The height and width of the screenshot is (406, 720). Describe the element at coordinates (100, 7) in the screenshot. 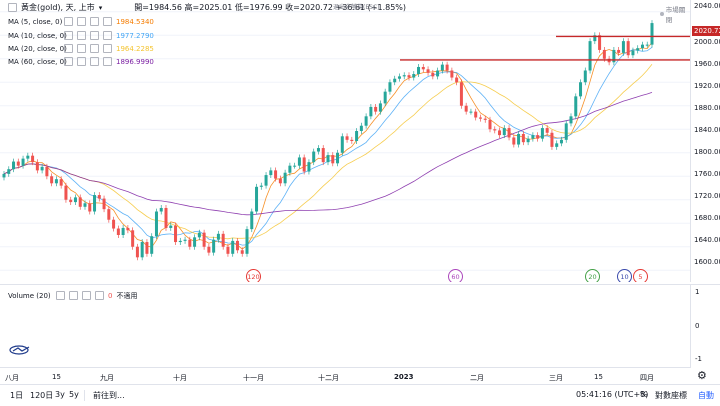

I see `dropdown-icon: ▾` at that location.